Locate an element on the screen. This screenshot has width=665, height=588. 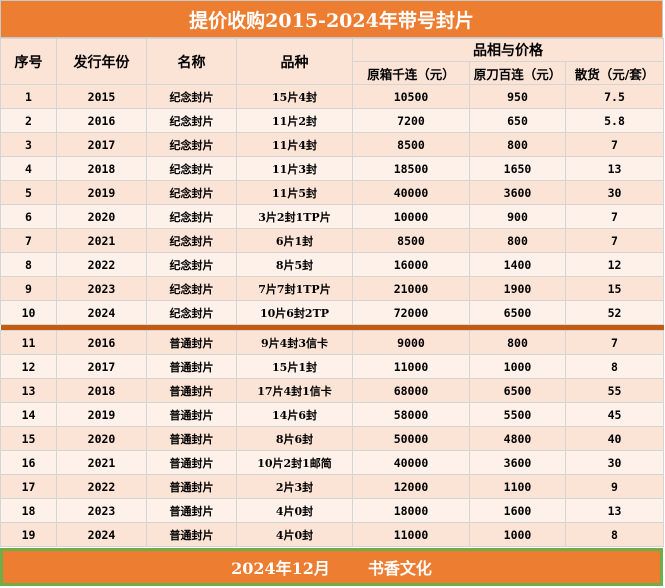
cell-seq: 17 is located at coordinates (28, 486).